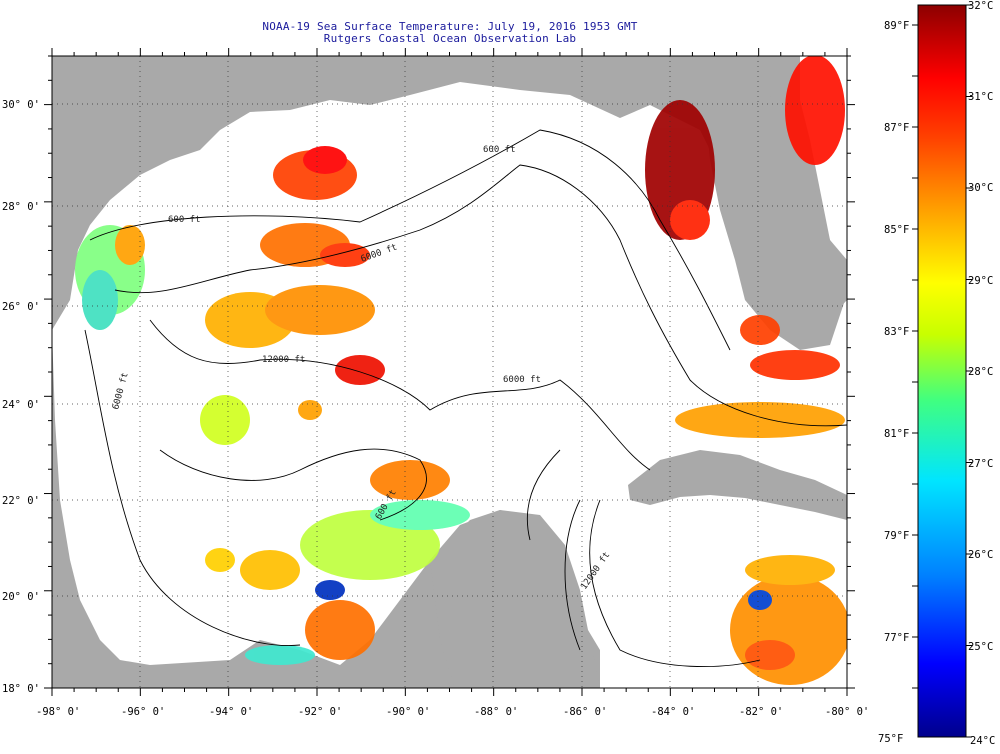 This screenshot has width=1000, height=754. I want to click on y-tick-label: 20° 0', so click(21, 597).